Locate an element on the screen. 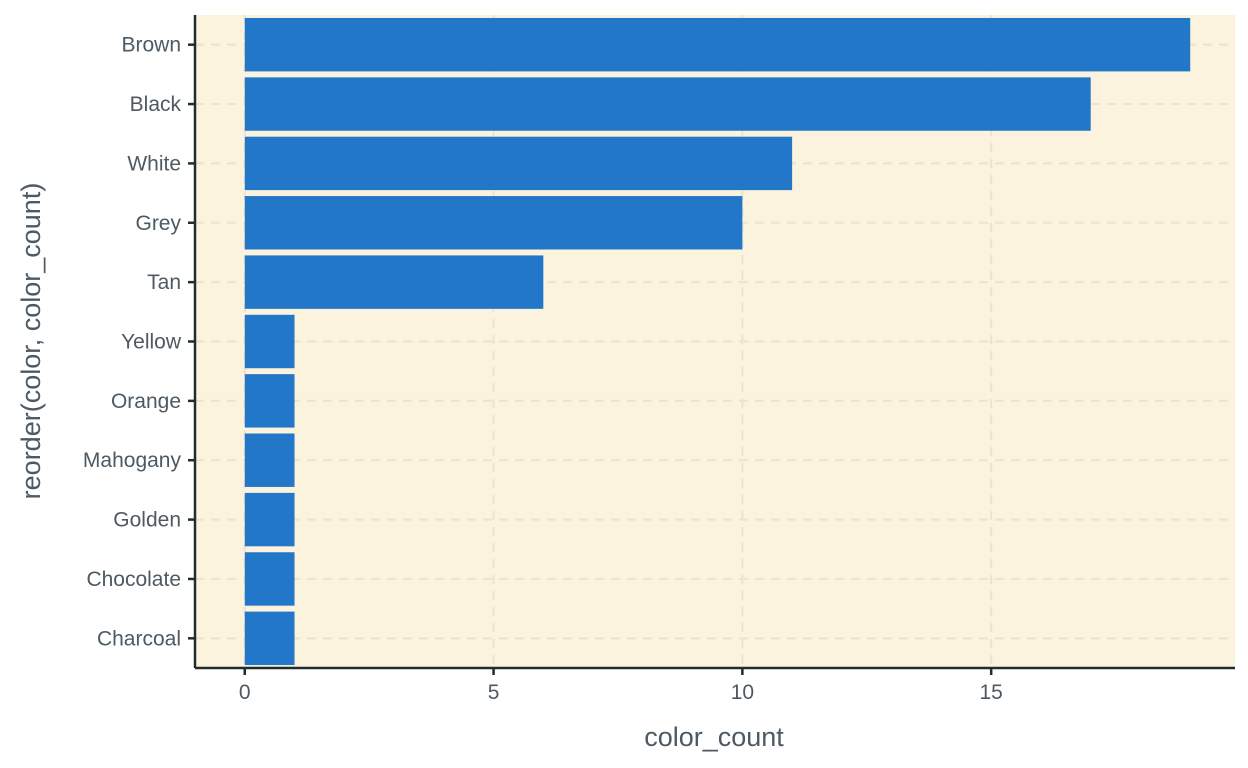  y-tick-label: Charcoal is located at coordinates (139, 638).